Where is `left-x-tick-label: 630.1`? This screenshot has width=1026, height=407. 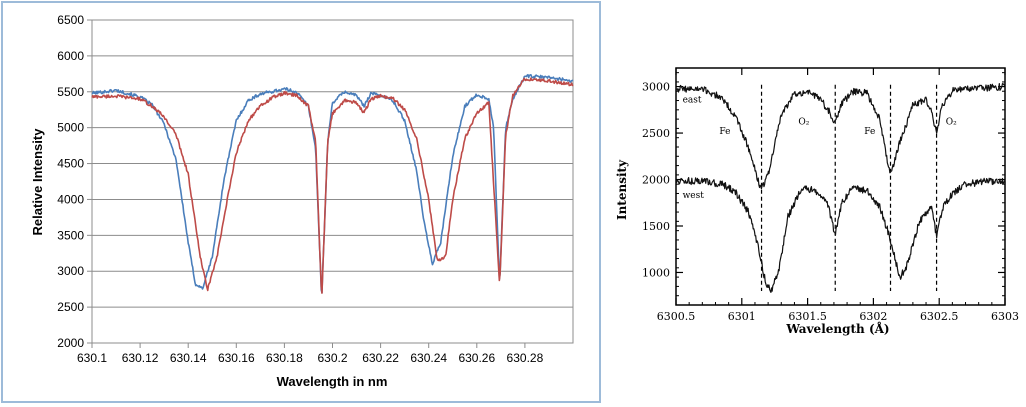 left-x-tick-label: 630.1 is located at coordinates (92, 358).